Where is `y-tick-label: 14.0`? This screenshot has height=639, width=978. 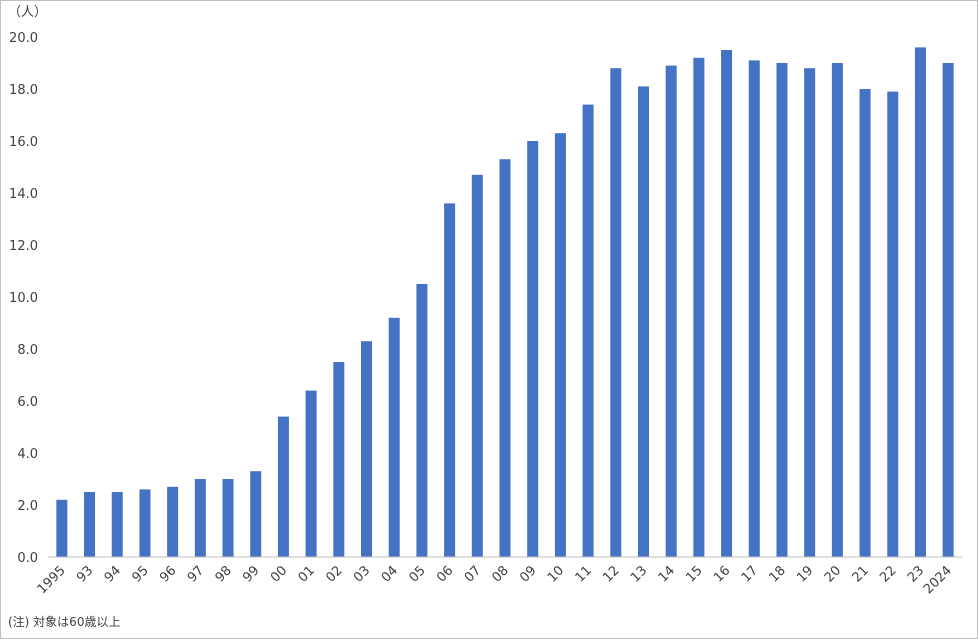
y-tick-label: 14.0 is located at coordinates (23, 194).